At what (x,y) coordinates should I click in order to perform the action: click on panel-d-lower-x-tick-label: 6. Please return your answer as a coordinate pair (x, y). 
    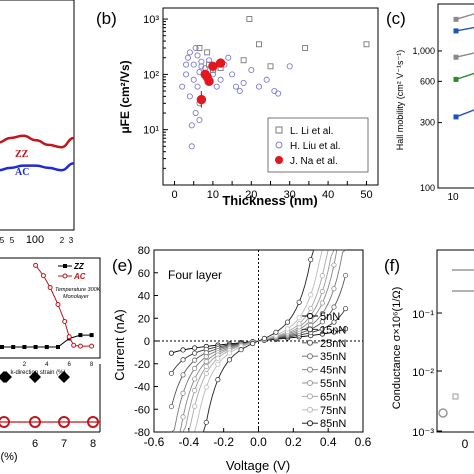
    Looking at the image, I should click on (35, 444).